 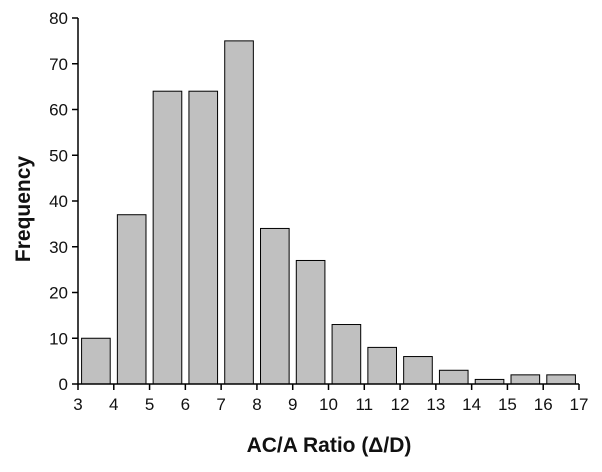 What do you see at coordinates (220, 404) in the screenshot?
I see `x-tick-label-7: 7` at bounding box center [220, 404].